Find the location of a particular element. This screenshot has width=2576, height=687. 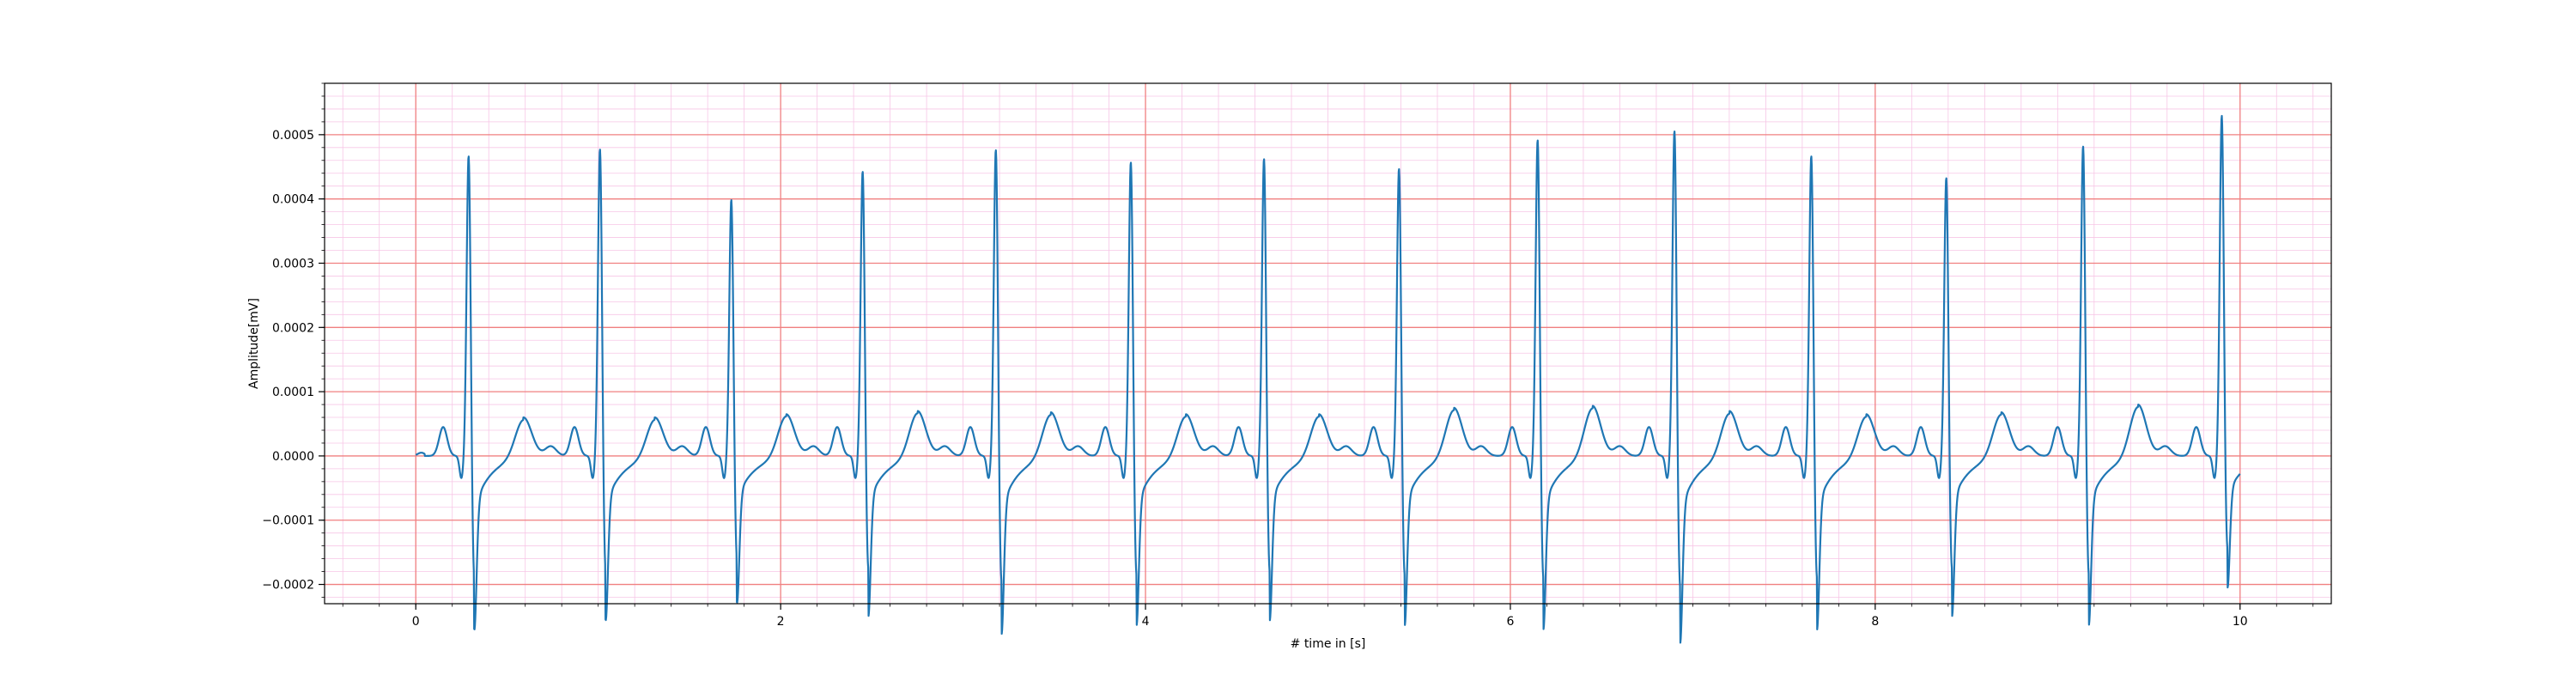

x-tick-label: 4 is located at coordinates (1146, 622).